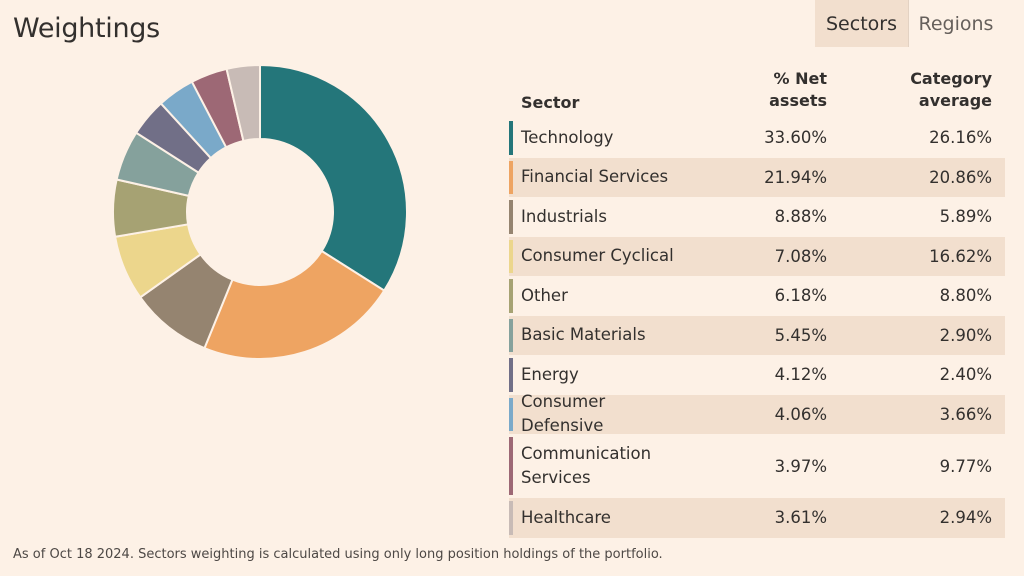  Describe the element at coordinates (795, 138) in the screenshot. I see `net-assets-value: 33.60%` at that location.